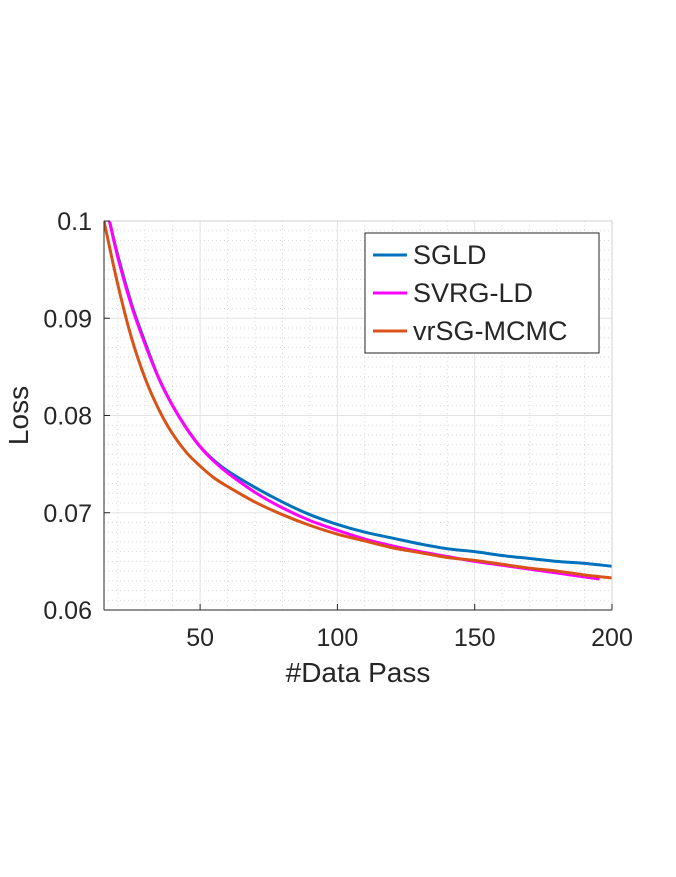 The width and height of the screenshot is (676, 877). I want to click on x-tick-label: 150, so click(475, 638).